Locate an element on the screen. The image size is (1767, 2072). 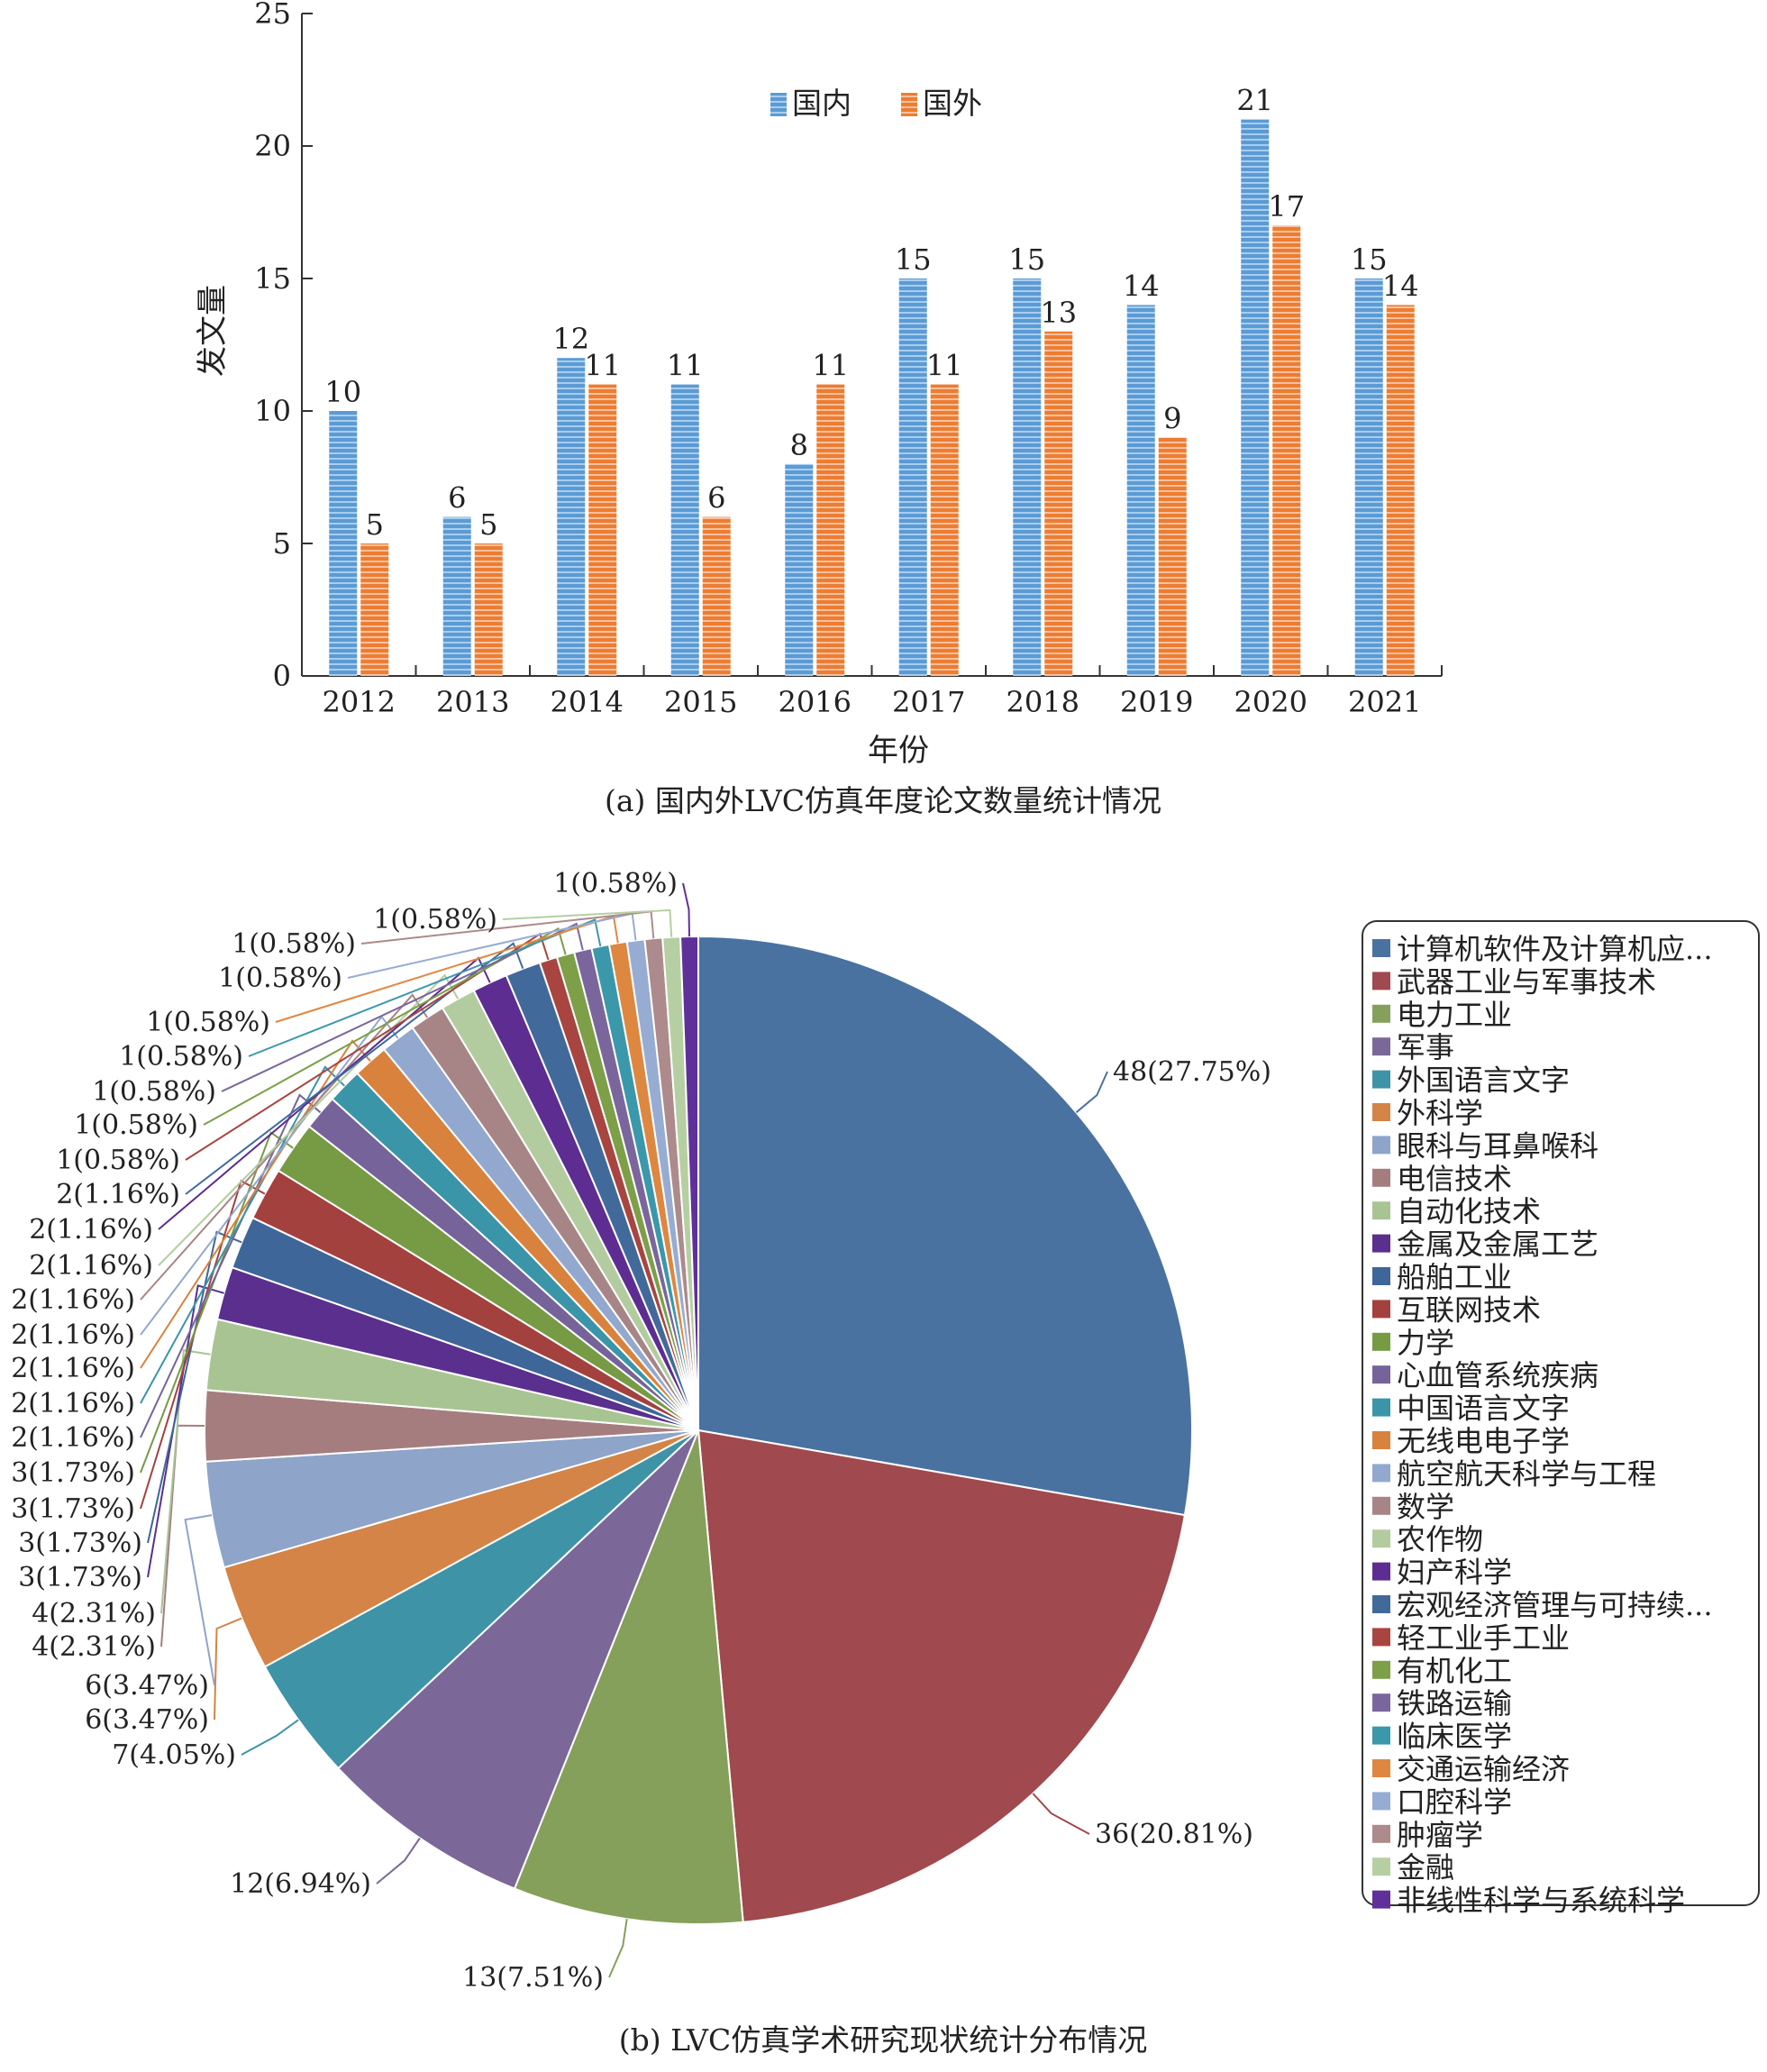
legend-label: 武器工业与军事技术 is located at coordinates (1526, 981).